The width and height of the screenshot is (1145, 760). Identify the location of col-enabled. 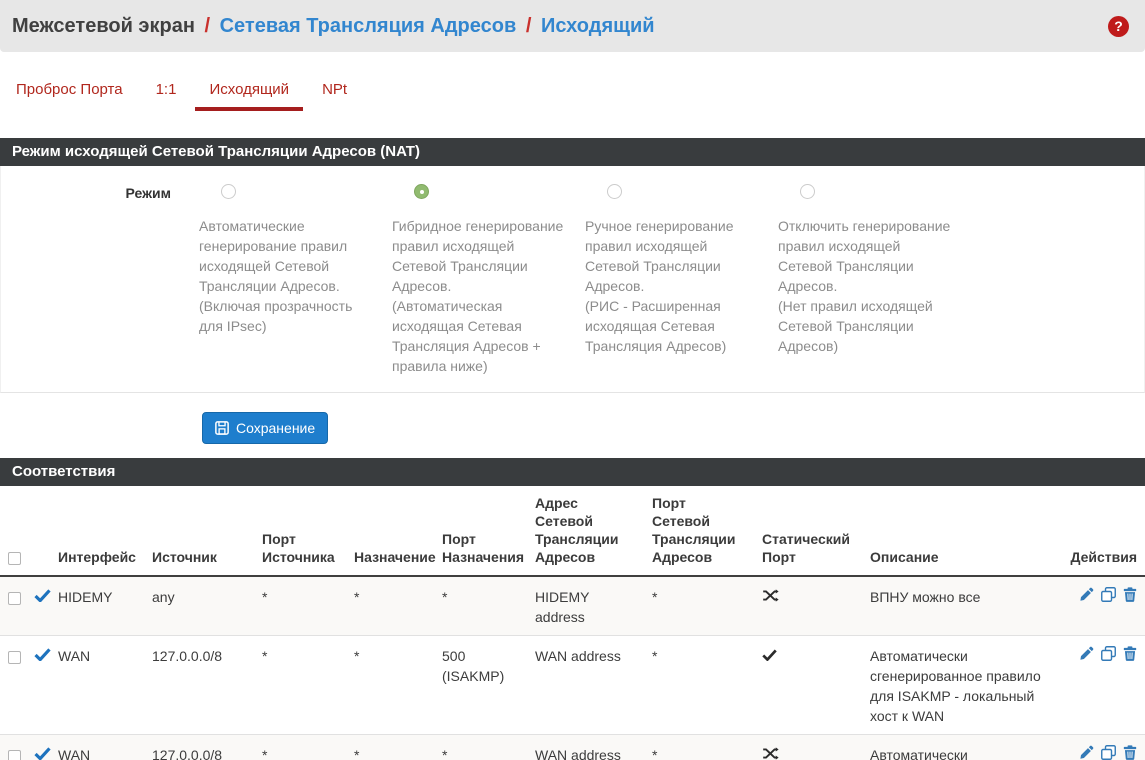
(38, 531).